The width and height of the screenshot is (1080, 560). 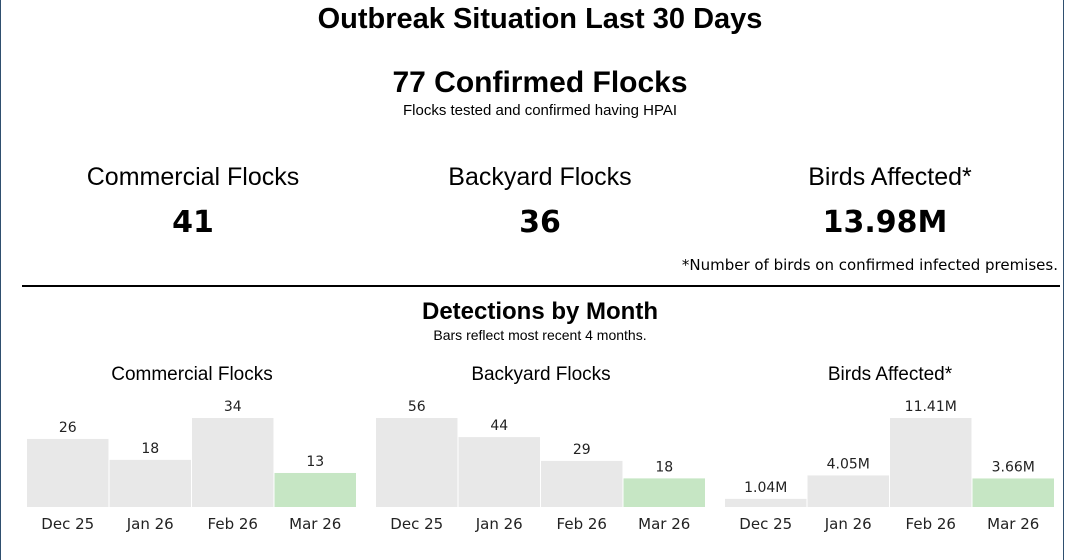 What do you see at coordinates (848, 464) in the screenshot?
I see `birds-affected-value-label-1: 4.05M` at bounding box center [848, 464].